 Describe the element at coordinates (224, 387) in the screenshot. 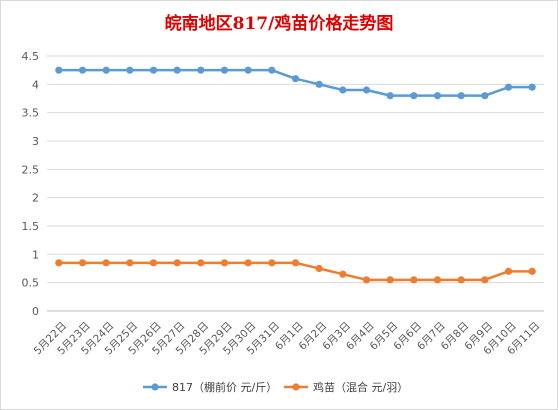

I see `legend-label: 817（棚前价 元/斤）` at that location.